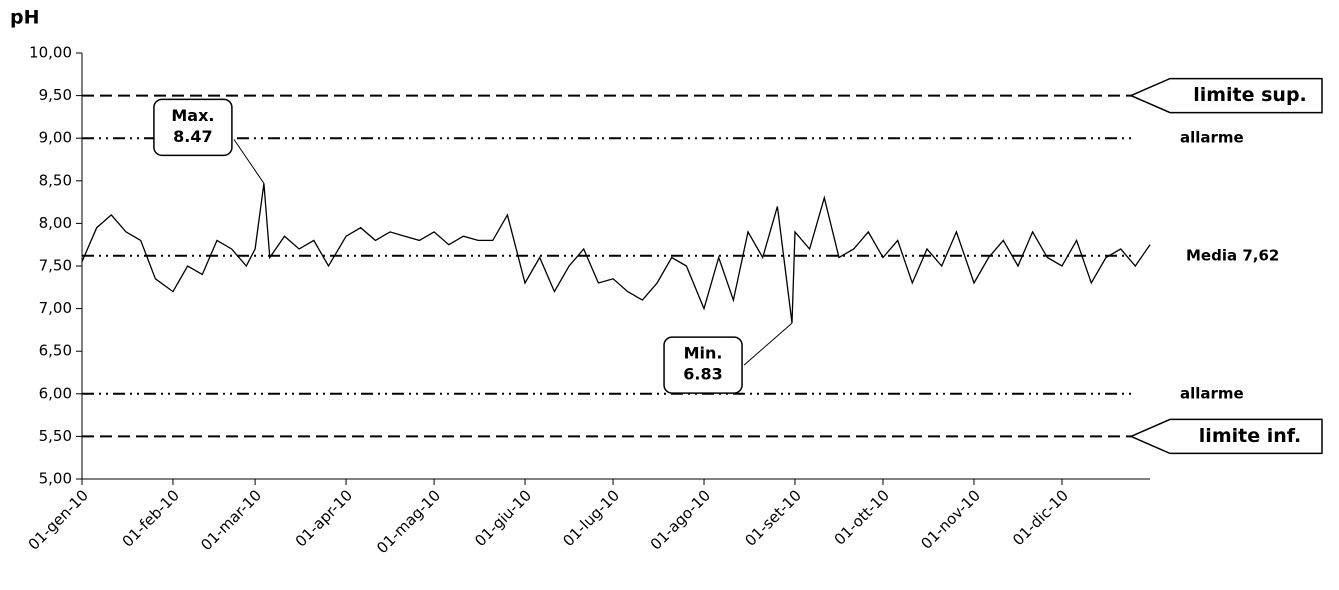 The image size is (1339, 590). I want to click on x-tick-label: 01-mar-10, so click(231, 520).